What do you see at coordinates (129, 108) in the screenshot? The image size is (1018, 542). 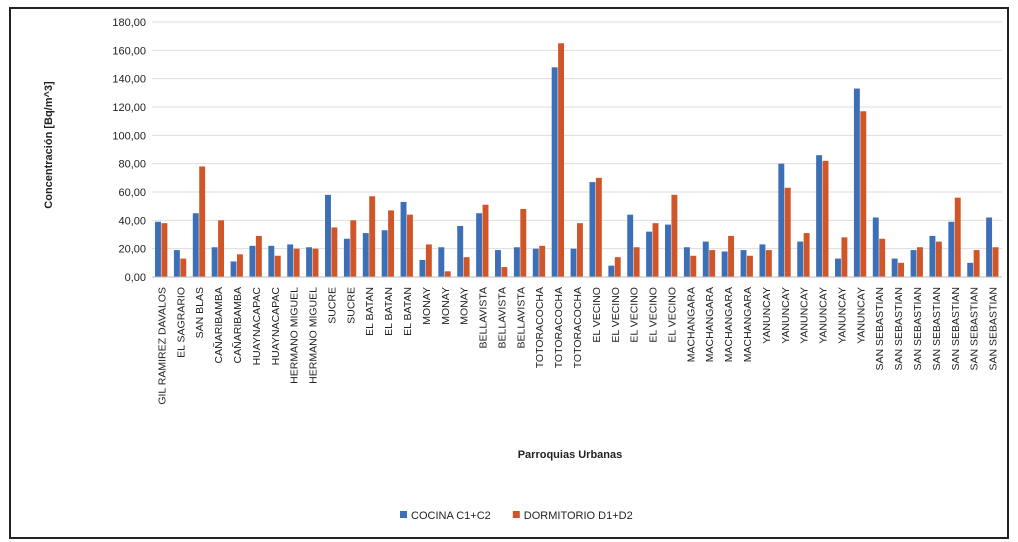 I see `y-tick-label: 120,00` at bounding box center [129, 108].